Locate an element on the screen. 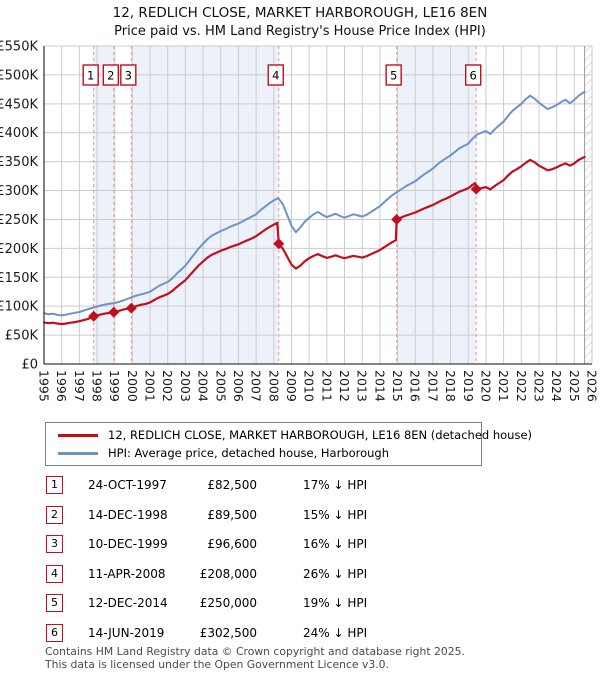 This screenshot has height=680, width=600. x-tick-label: 2025 is located at coordinates (574, 386).